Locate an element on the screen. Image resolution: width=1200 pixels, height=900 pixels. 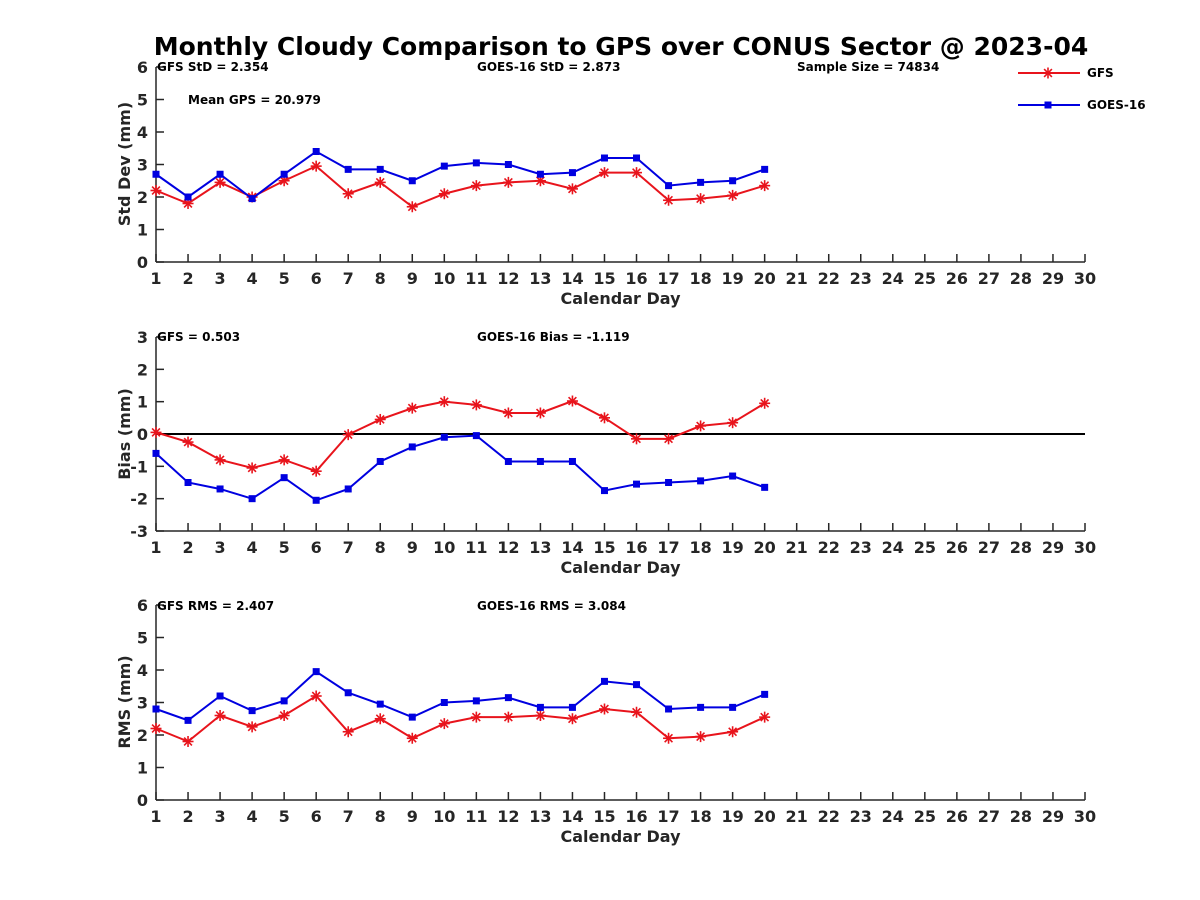
x-tick-label: 1 is located at coordinates (155, 547).